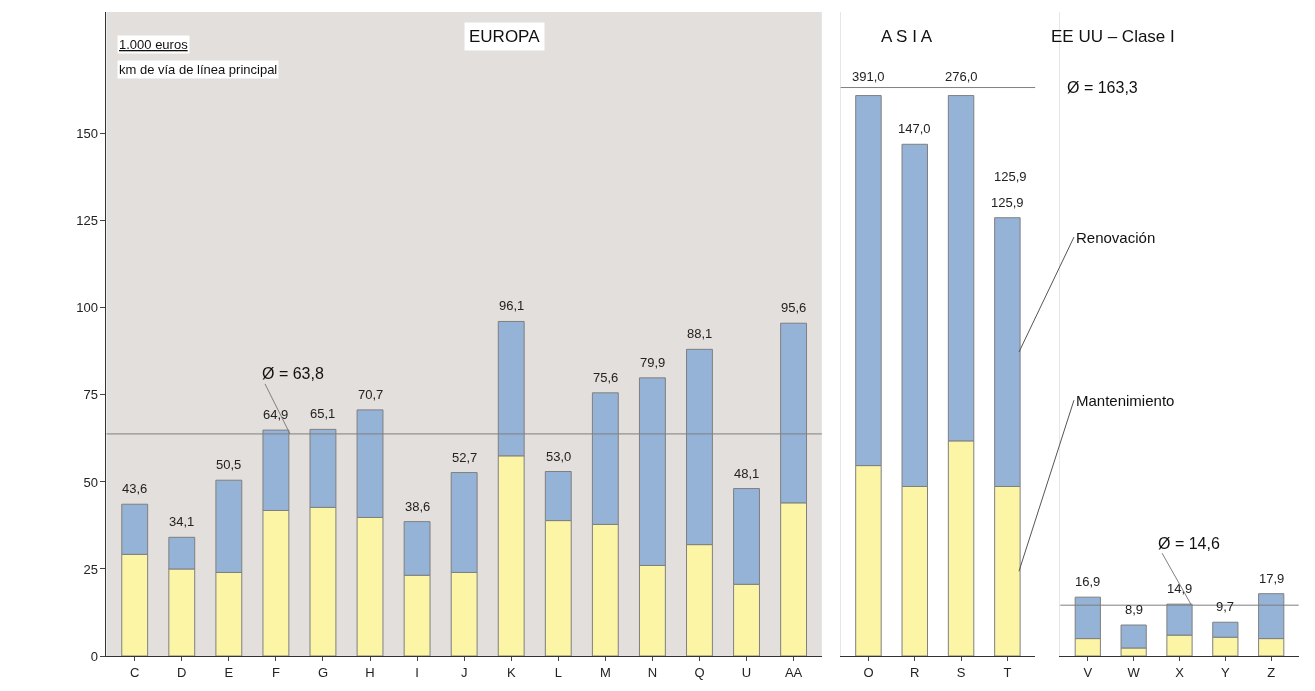 The height and width of the screenshot is (691, 1315). Describe the element at coordinates (1007, 202) in the screenshot. I see `total-label: 125,9` at that location.